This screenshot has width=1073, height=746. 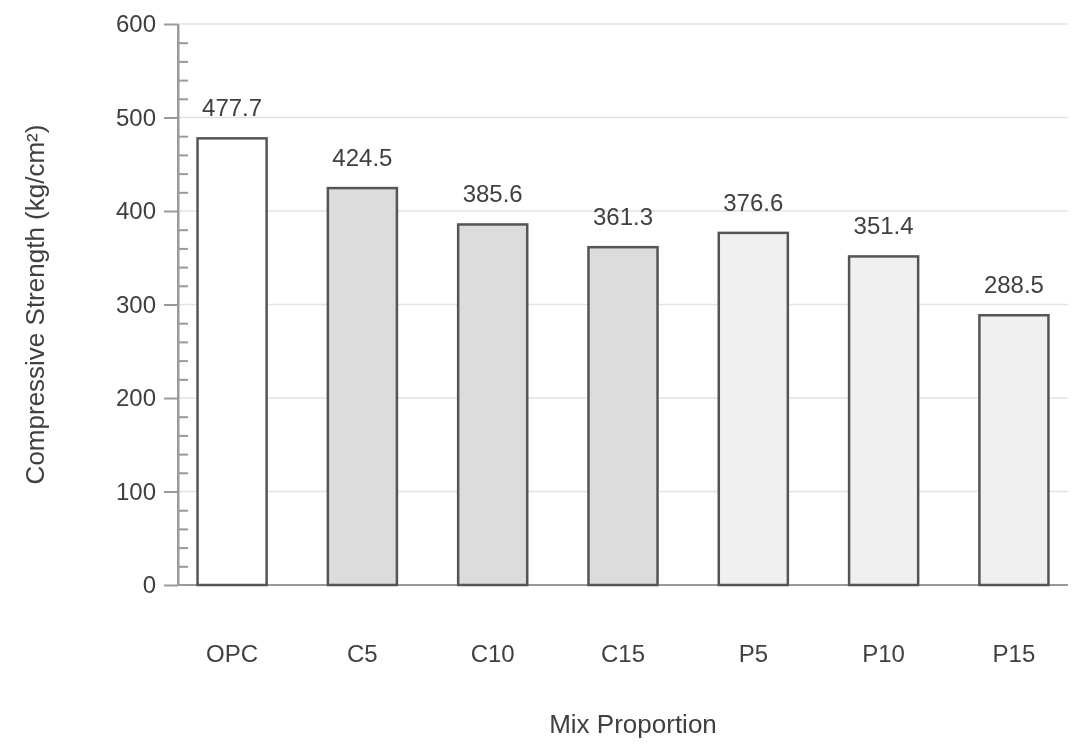 What do you see at coordinates (232, 108) in the screenshot?
I see `data-label: 477.7` at bounding box center [232, 108].